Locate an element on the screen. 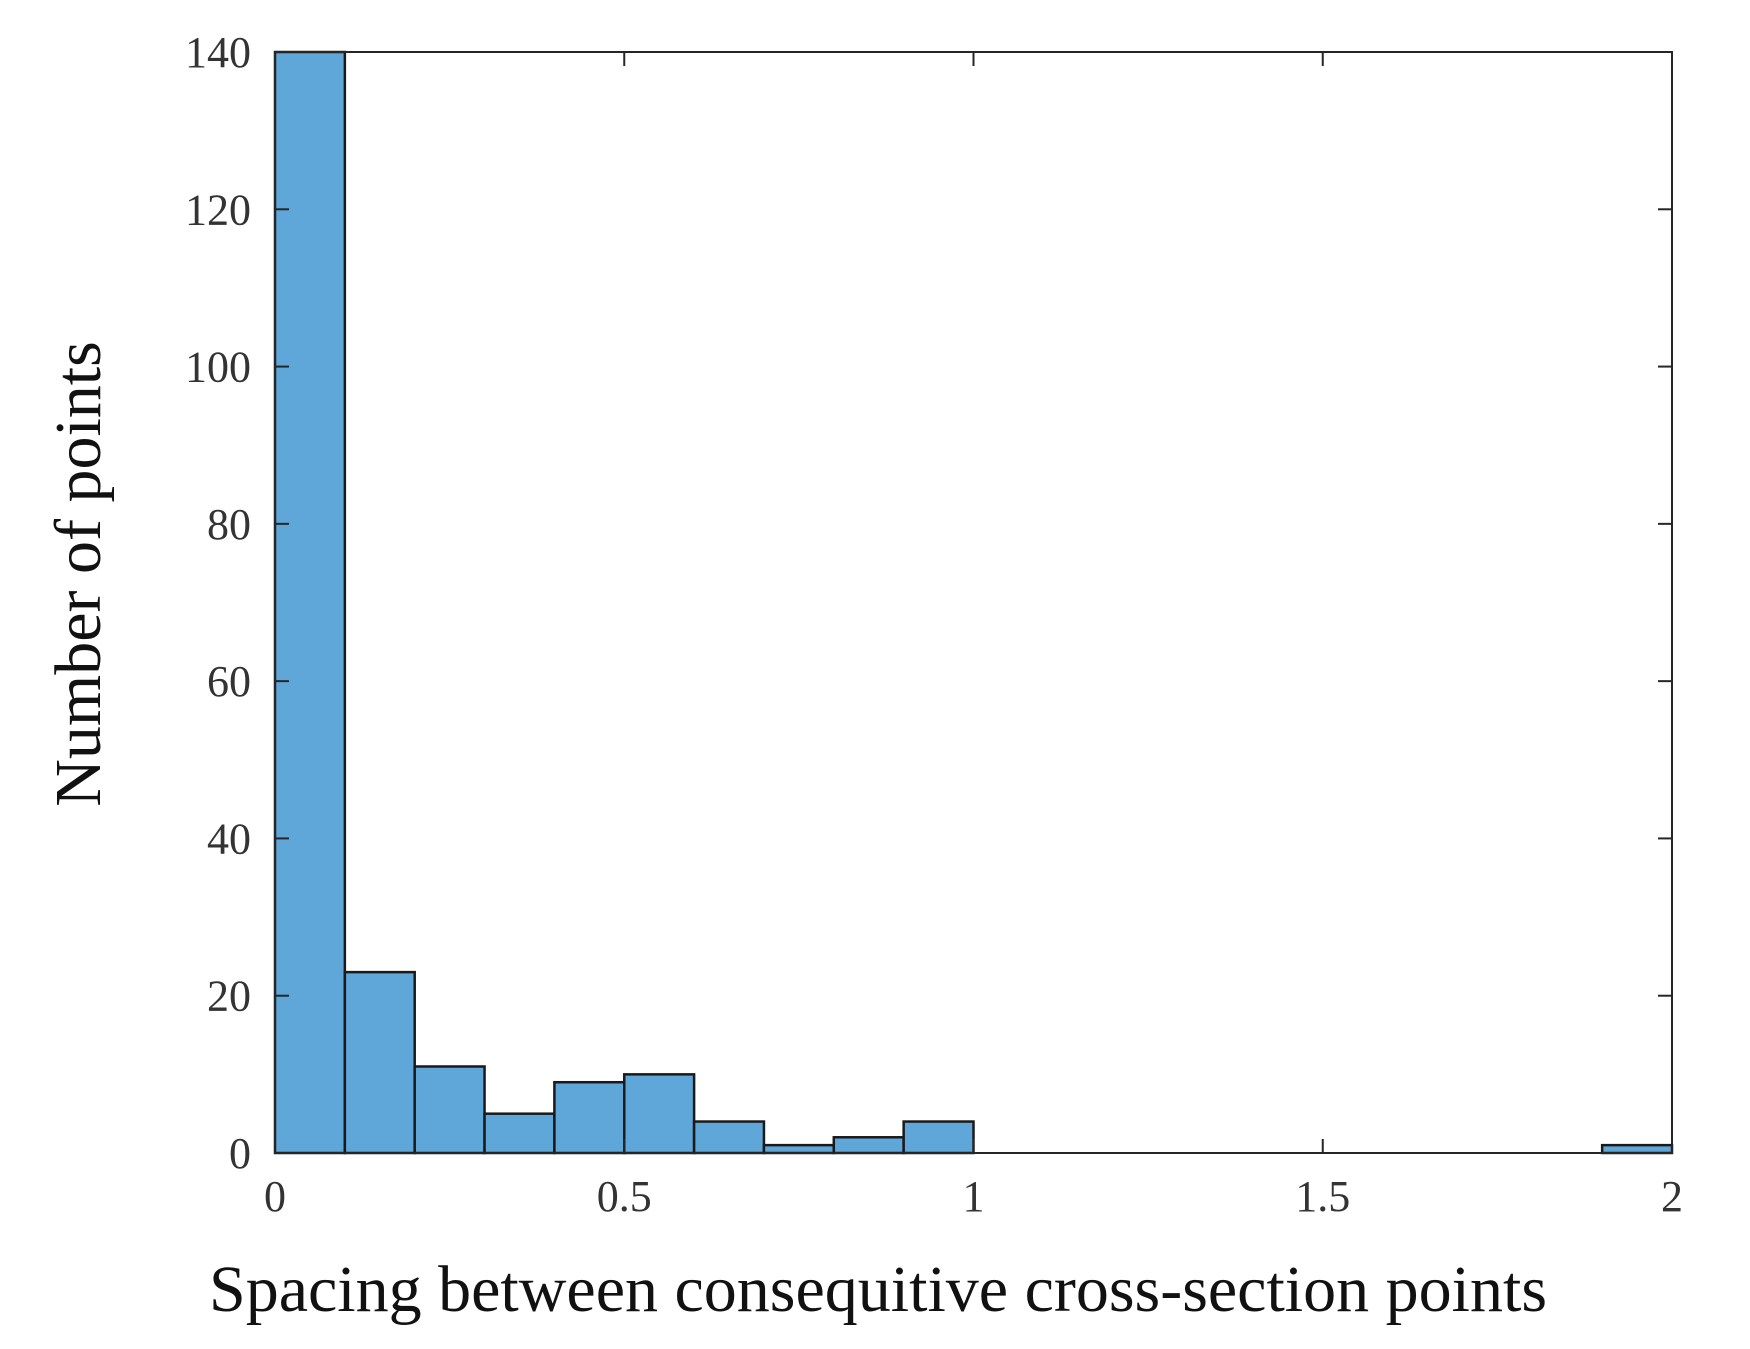  y-tick-label: 60 is located at coordinates (229, 681).